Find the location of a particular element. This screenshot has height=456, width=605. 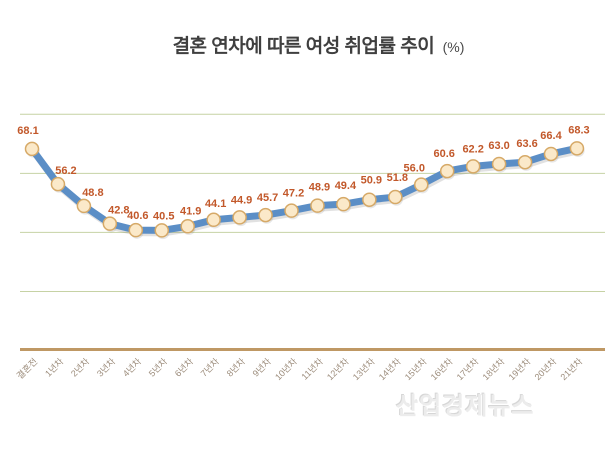

data-label: 48.8 is located at coordinates (92, 193).